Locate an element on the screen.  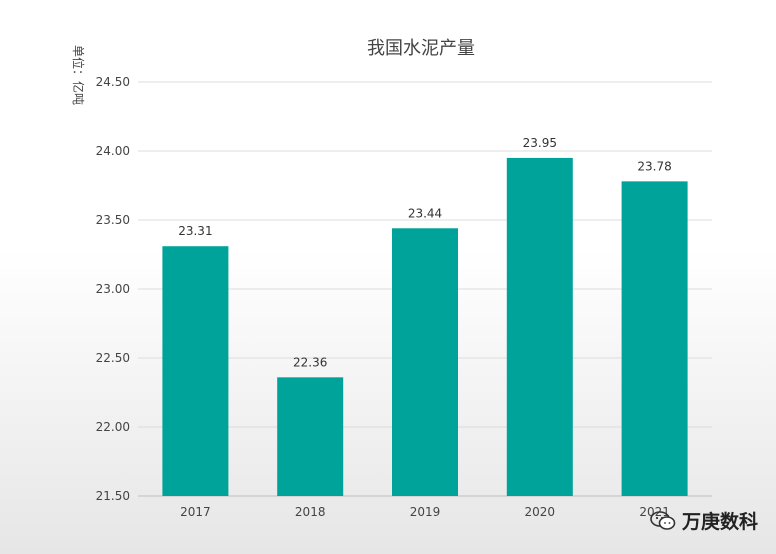
y-tick-label: 23.00 is located at coordinates (113, 289).